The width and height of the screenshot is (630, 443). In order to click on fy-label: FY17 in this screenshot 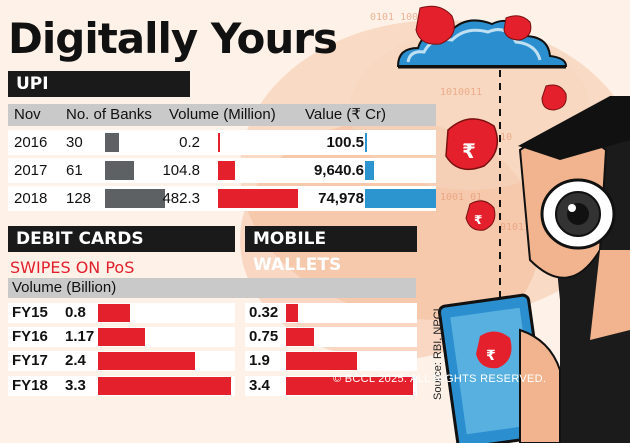, I will do `click(30, 360)`.